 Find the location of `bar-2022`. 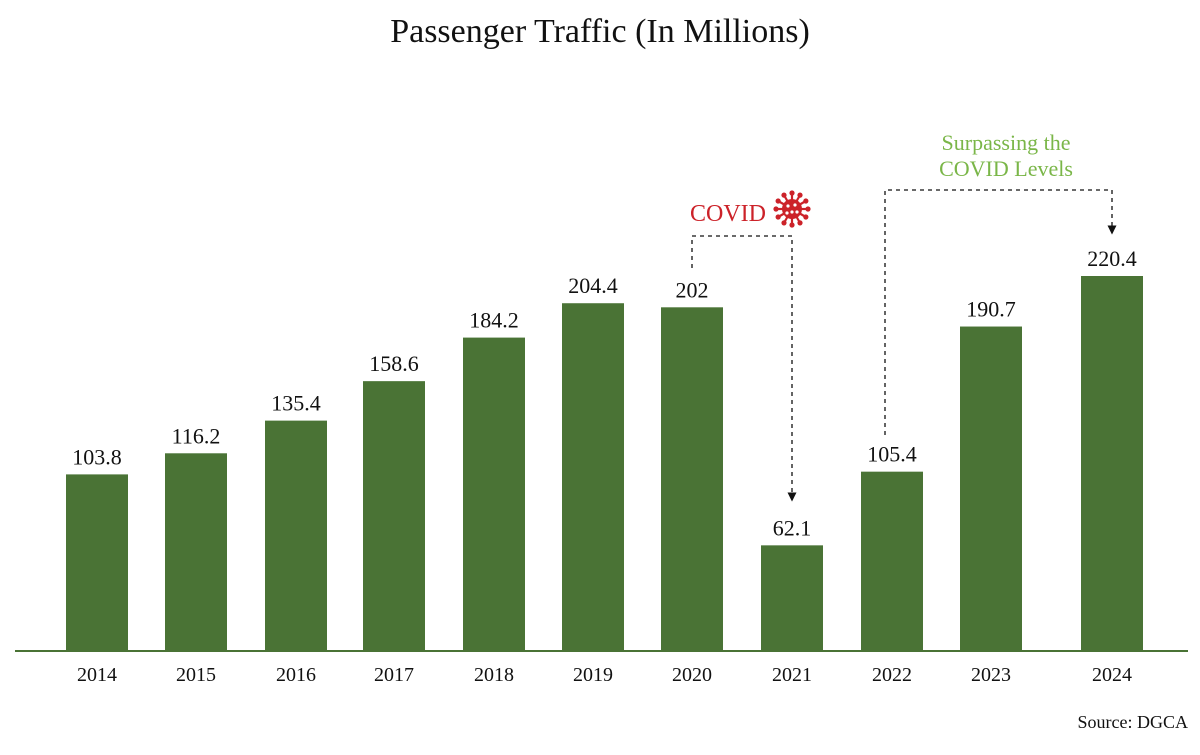

bar-2022 is located at coordinates (892, 561).